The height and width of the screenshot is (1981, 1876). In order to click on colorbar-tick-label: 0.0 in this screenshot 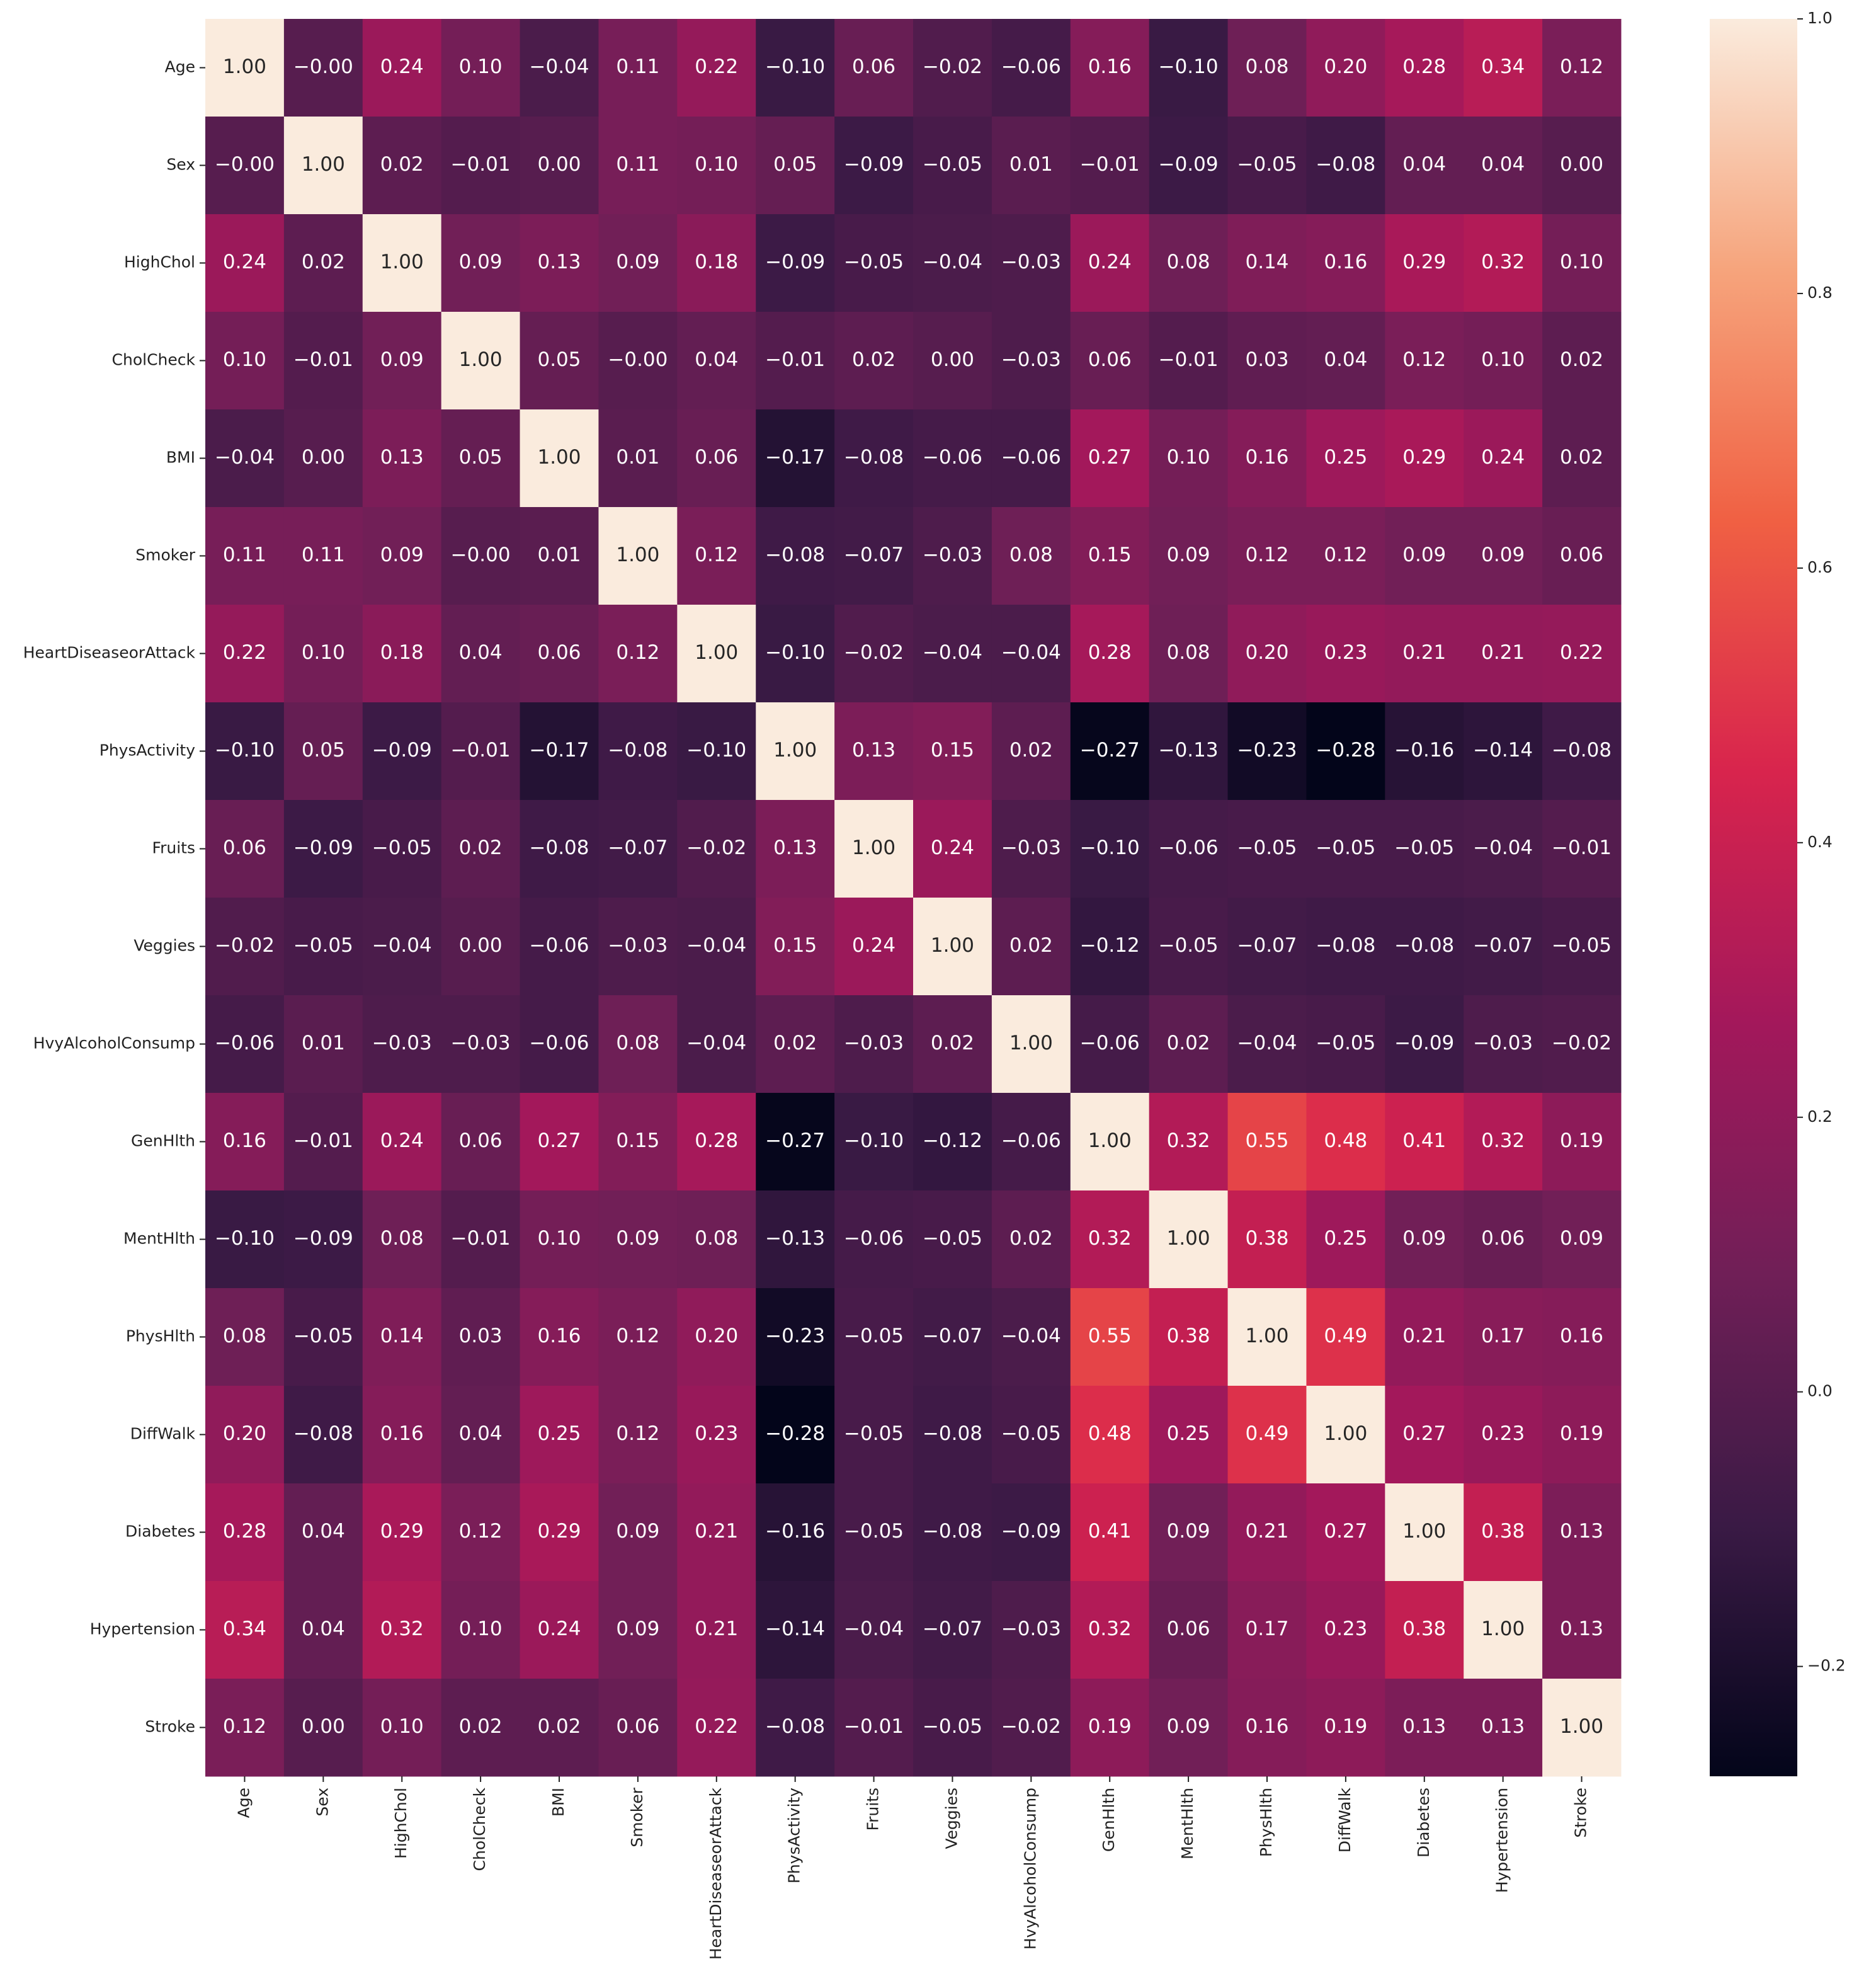, I will do `click(1820, 1391)`.